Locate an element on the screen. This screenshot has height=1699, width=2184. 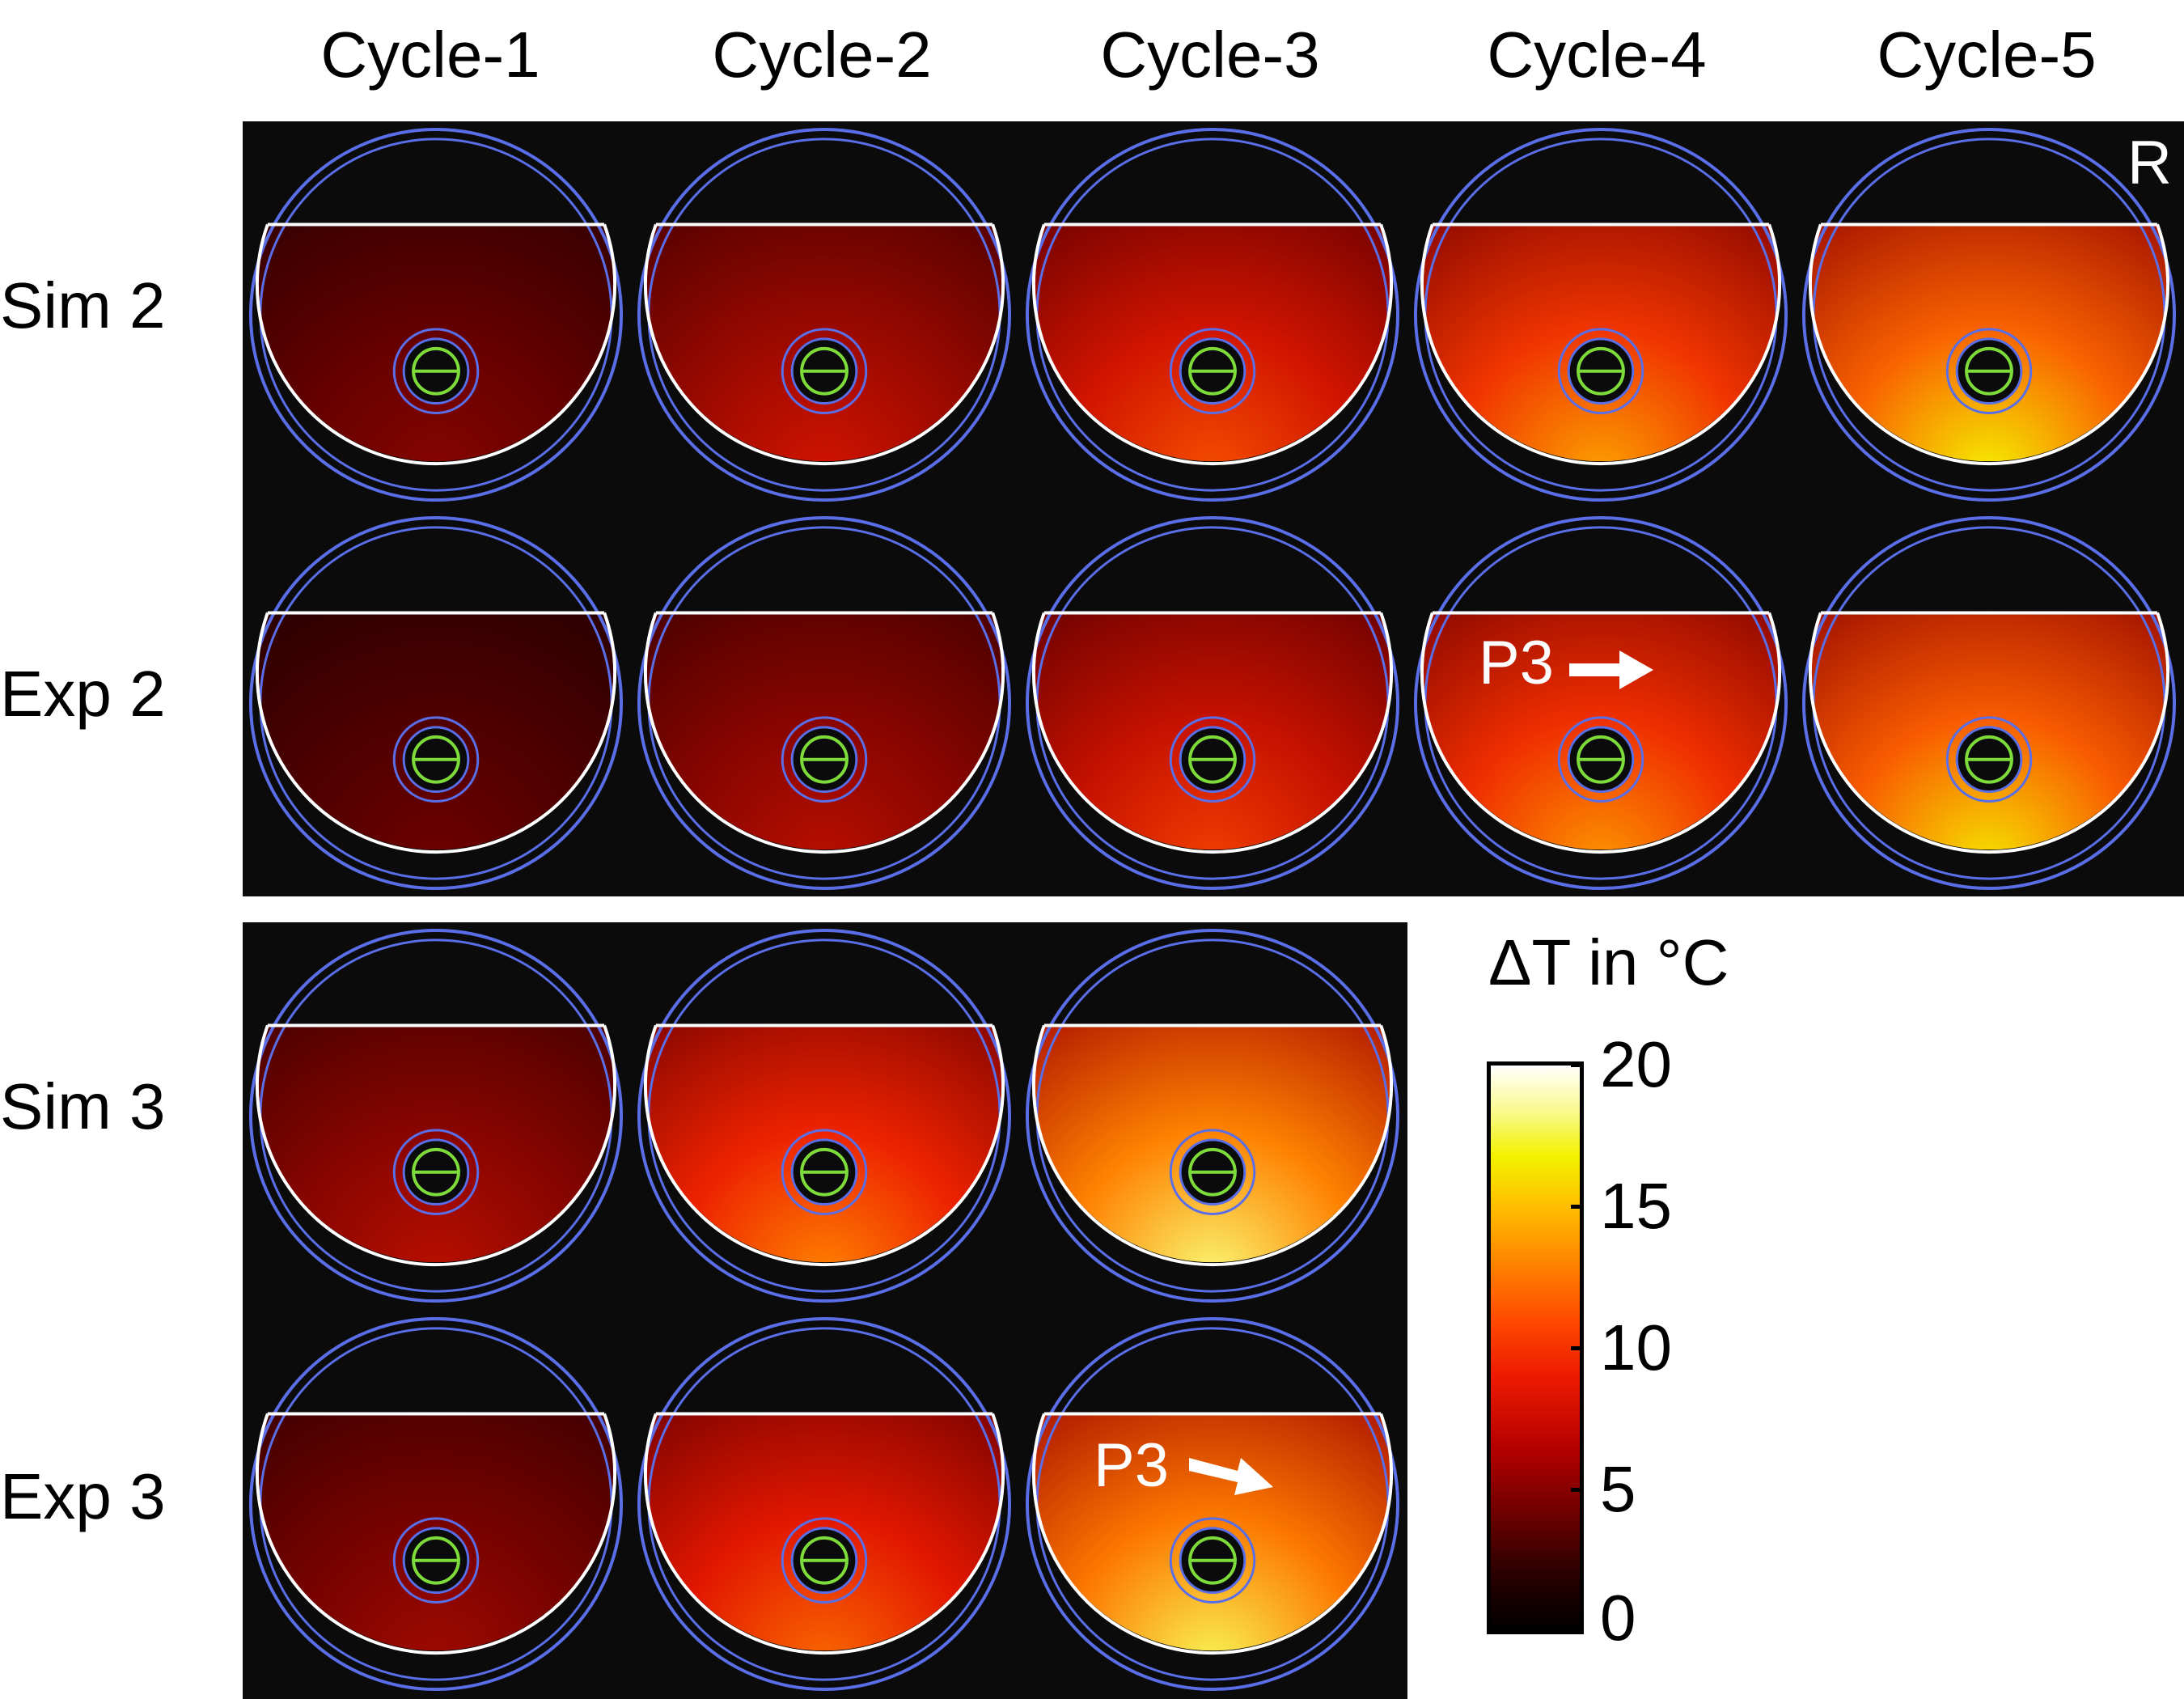
tile-exp3-cycle3 is located at coordinates (1212, 1504).